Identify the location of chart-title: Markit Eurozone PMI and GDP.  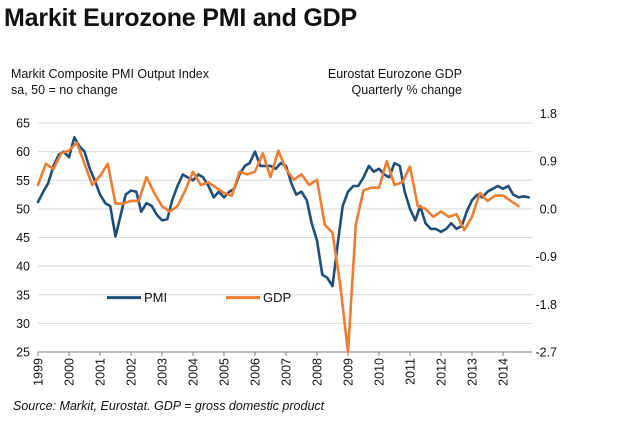
(180, 18).